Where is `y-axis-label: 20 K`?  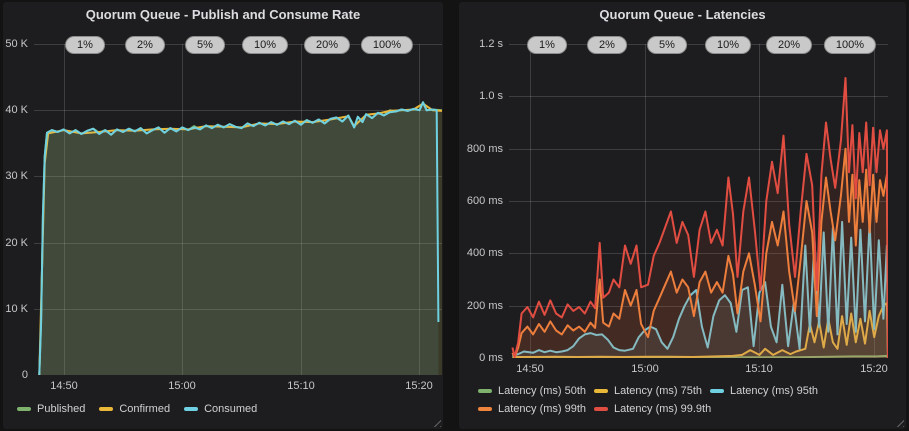 y-axis-label: 20 K is located at coordinates (16, 242).